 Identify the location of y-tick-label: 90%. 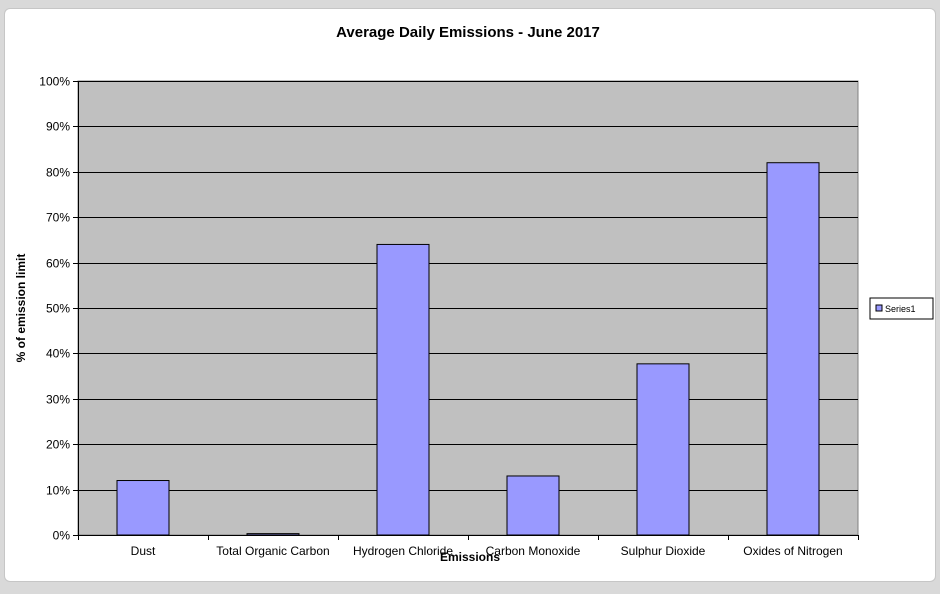
(58, 127).